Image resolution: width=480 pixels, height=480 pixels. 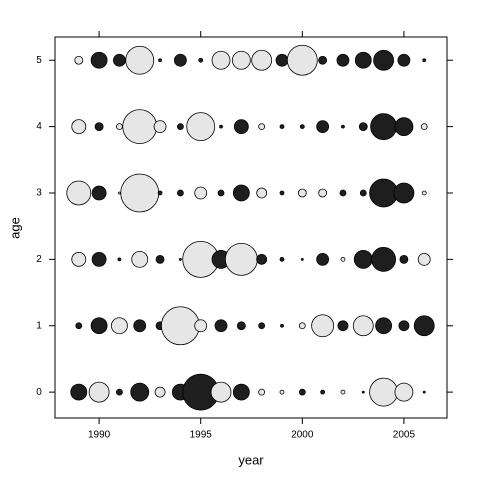 What do you see at coordinates (201, 435) in the screenshot?
I see `x-tick-label: 1995` at bounding box center [201, 435].